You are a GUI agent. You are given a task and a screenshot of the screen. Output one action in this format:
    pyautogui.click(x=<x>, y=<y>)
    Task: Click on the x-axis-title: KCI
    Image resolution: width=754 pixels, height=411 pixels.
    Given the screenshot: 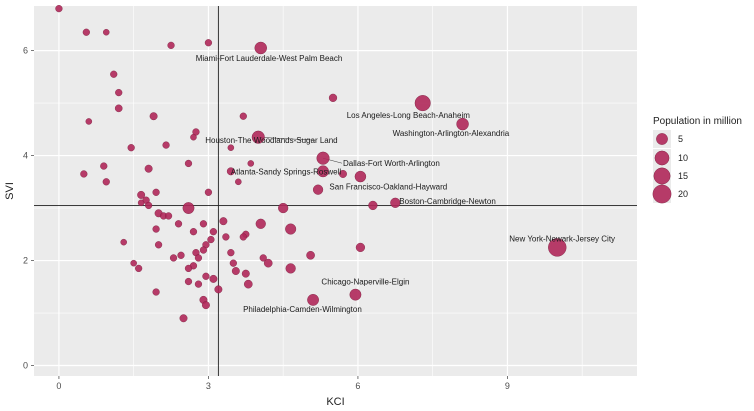 What is the action you would take?
    pyautogui.click(x=335, y=402)
    